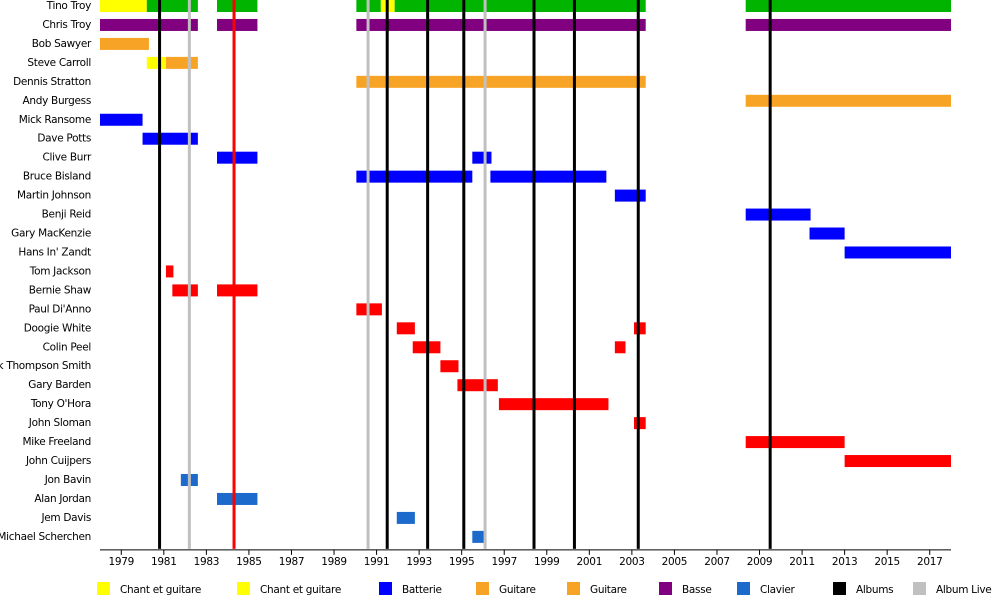 This screenshot has height=600, width=1000. Describe the element at coordinates (59, 63) in the screenshot. I see `member-name: Steve Carroll` at that location.